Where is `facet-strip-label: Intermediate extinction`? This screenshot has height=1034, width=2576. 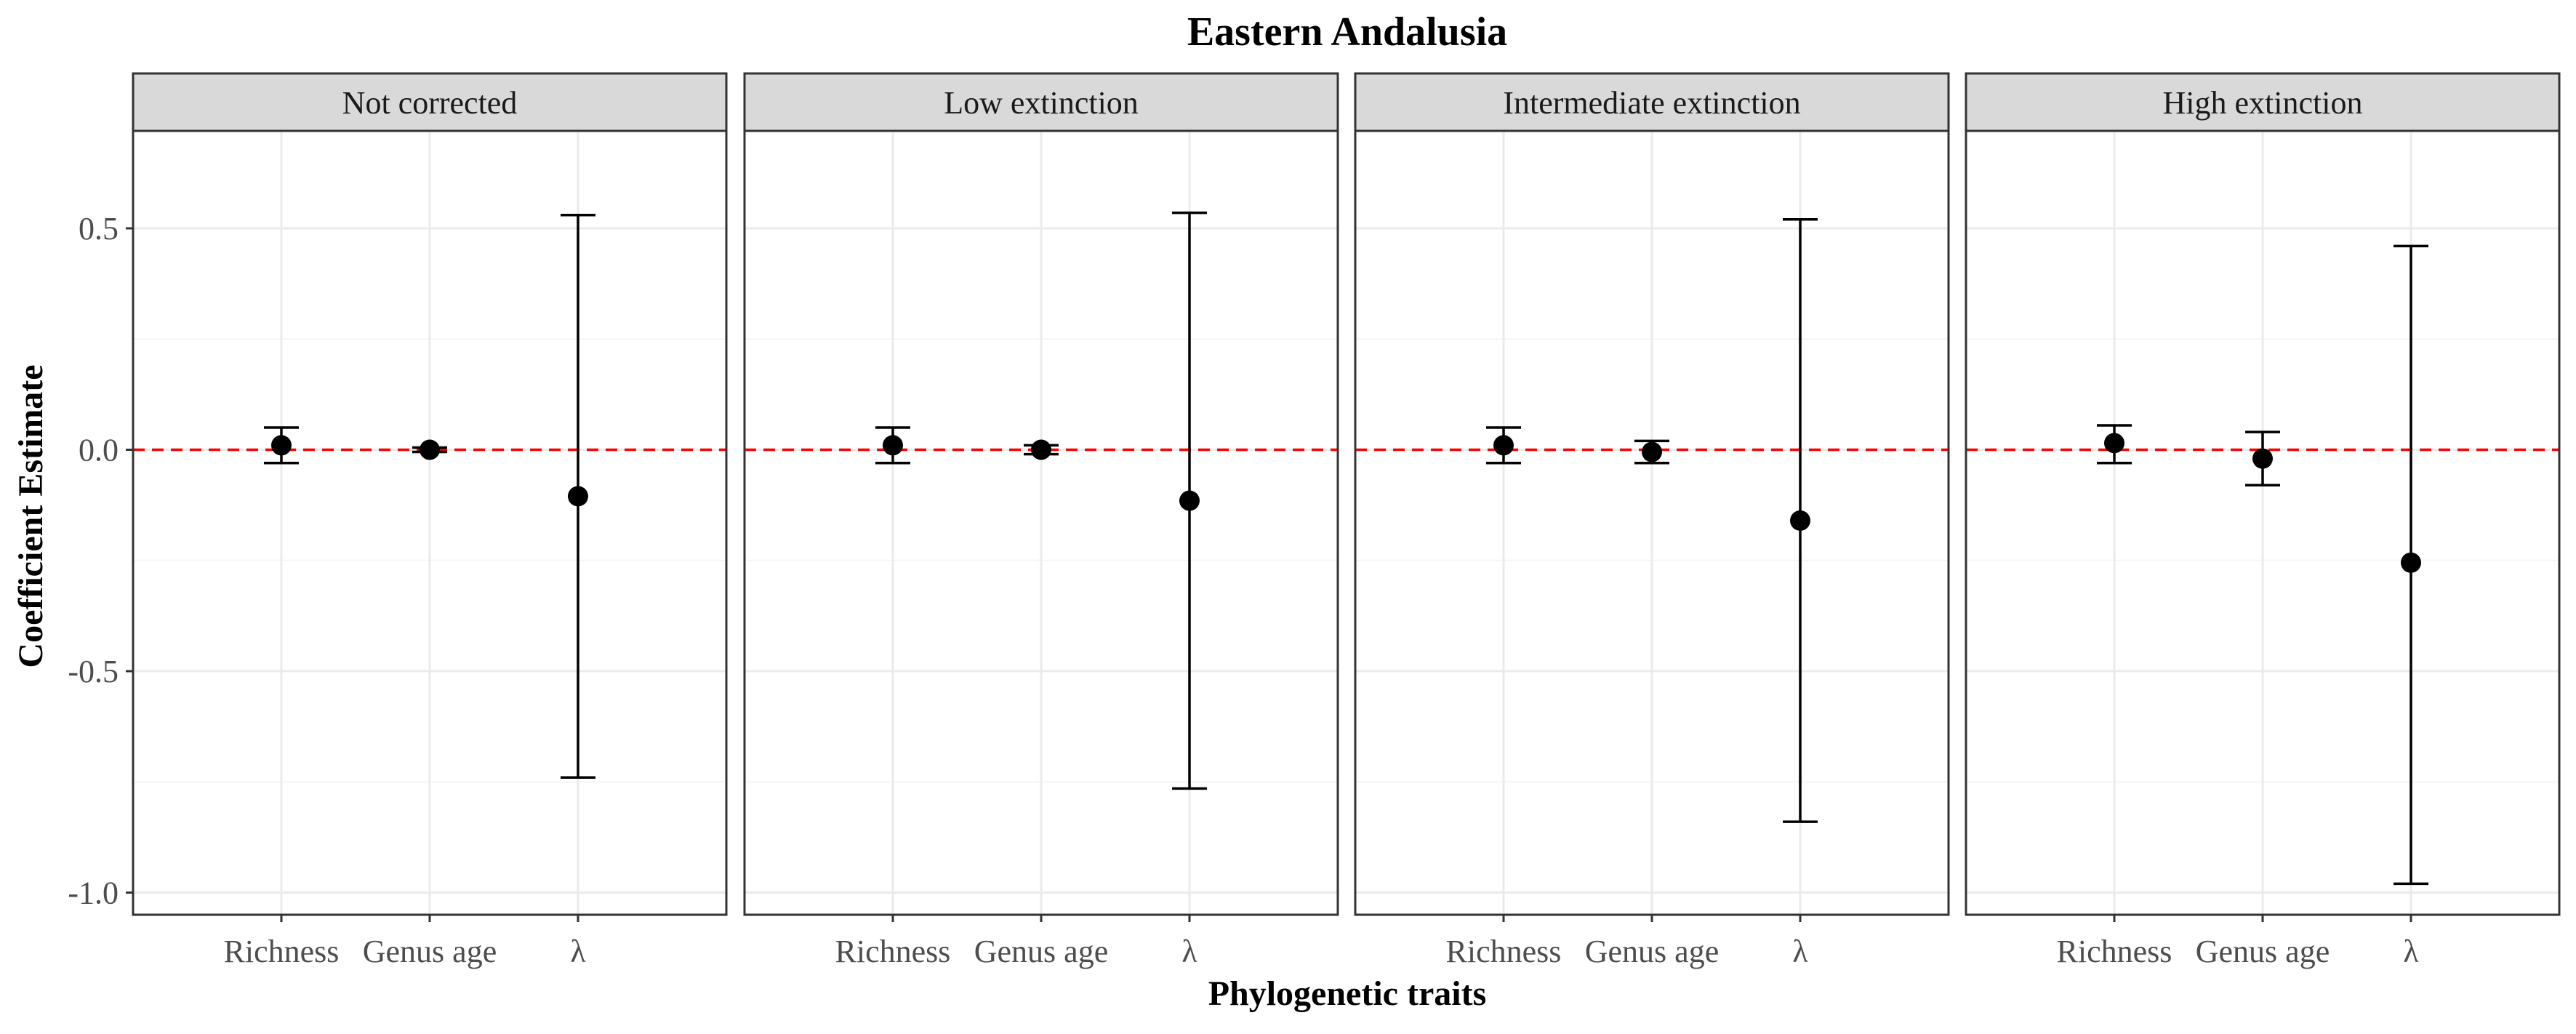
facet-strip-label: Intermediate extinction is located at coordinates (1652, 103).